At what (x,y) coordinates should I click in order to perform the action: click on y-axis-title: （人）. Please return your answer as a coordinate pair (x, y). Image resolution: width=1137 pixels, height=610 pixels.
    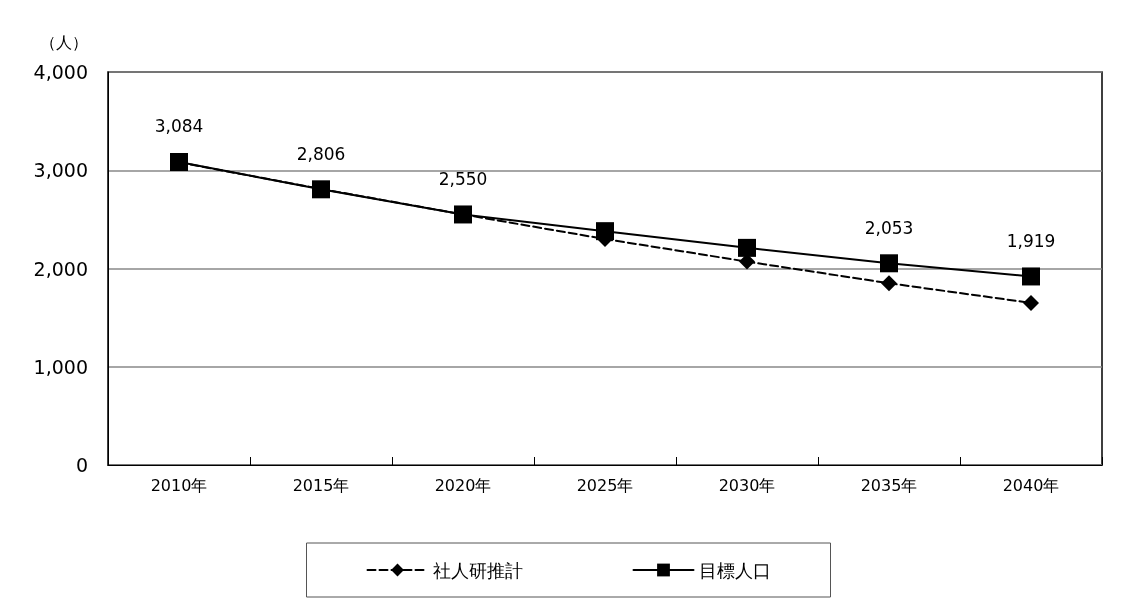
    Looking at the image, I should click on (64, 42).